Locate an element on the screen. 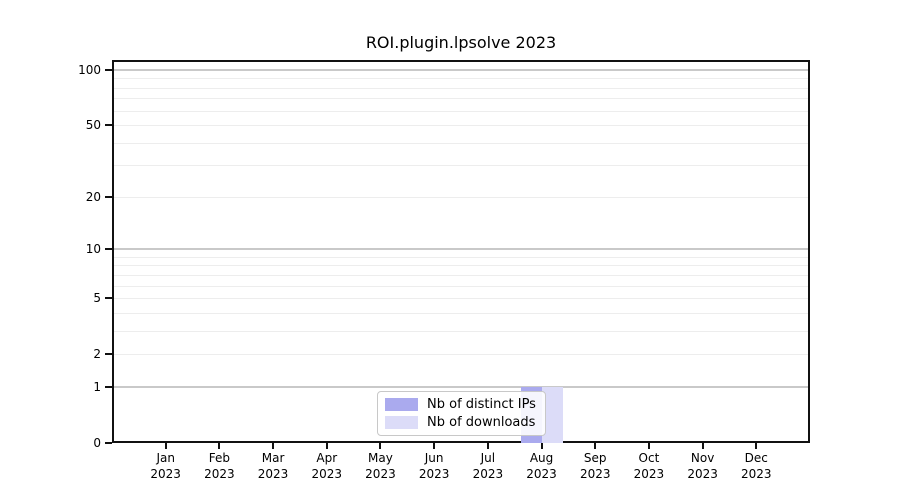  legend: Nb of distinct IPs Nb of downloads is located at coordinates (461, 413).